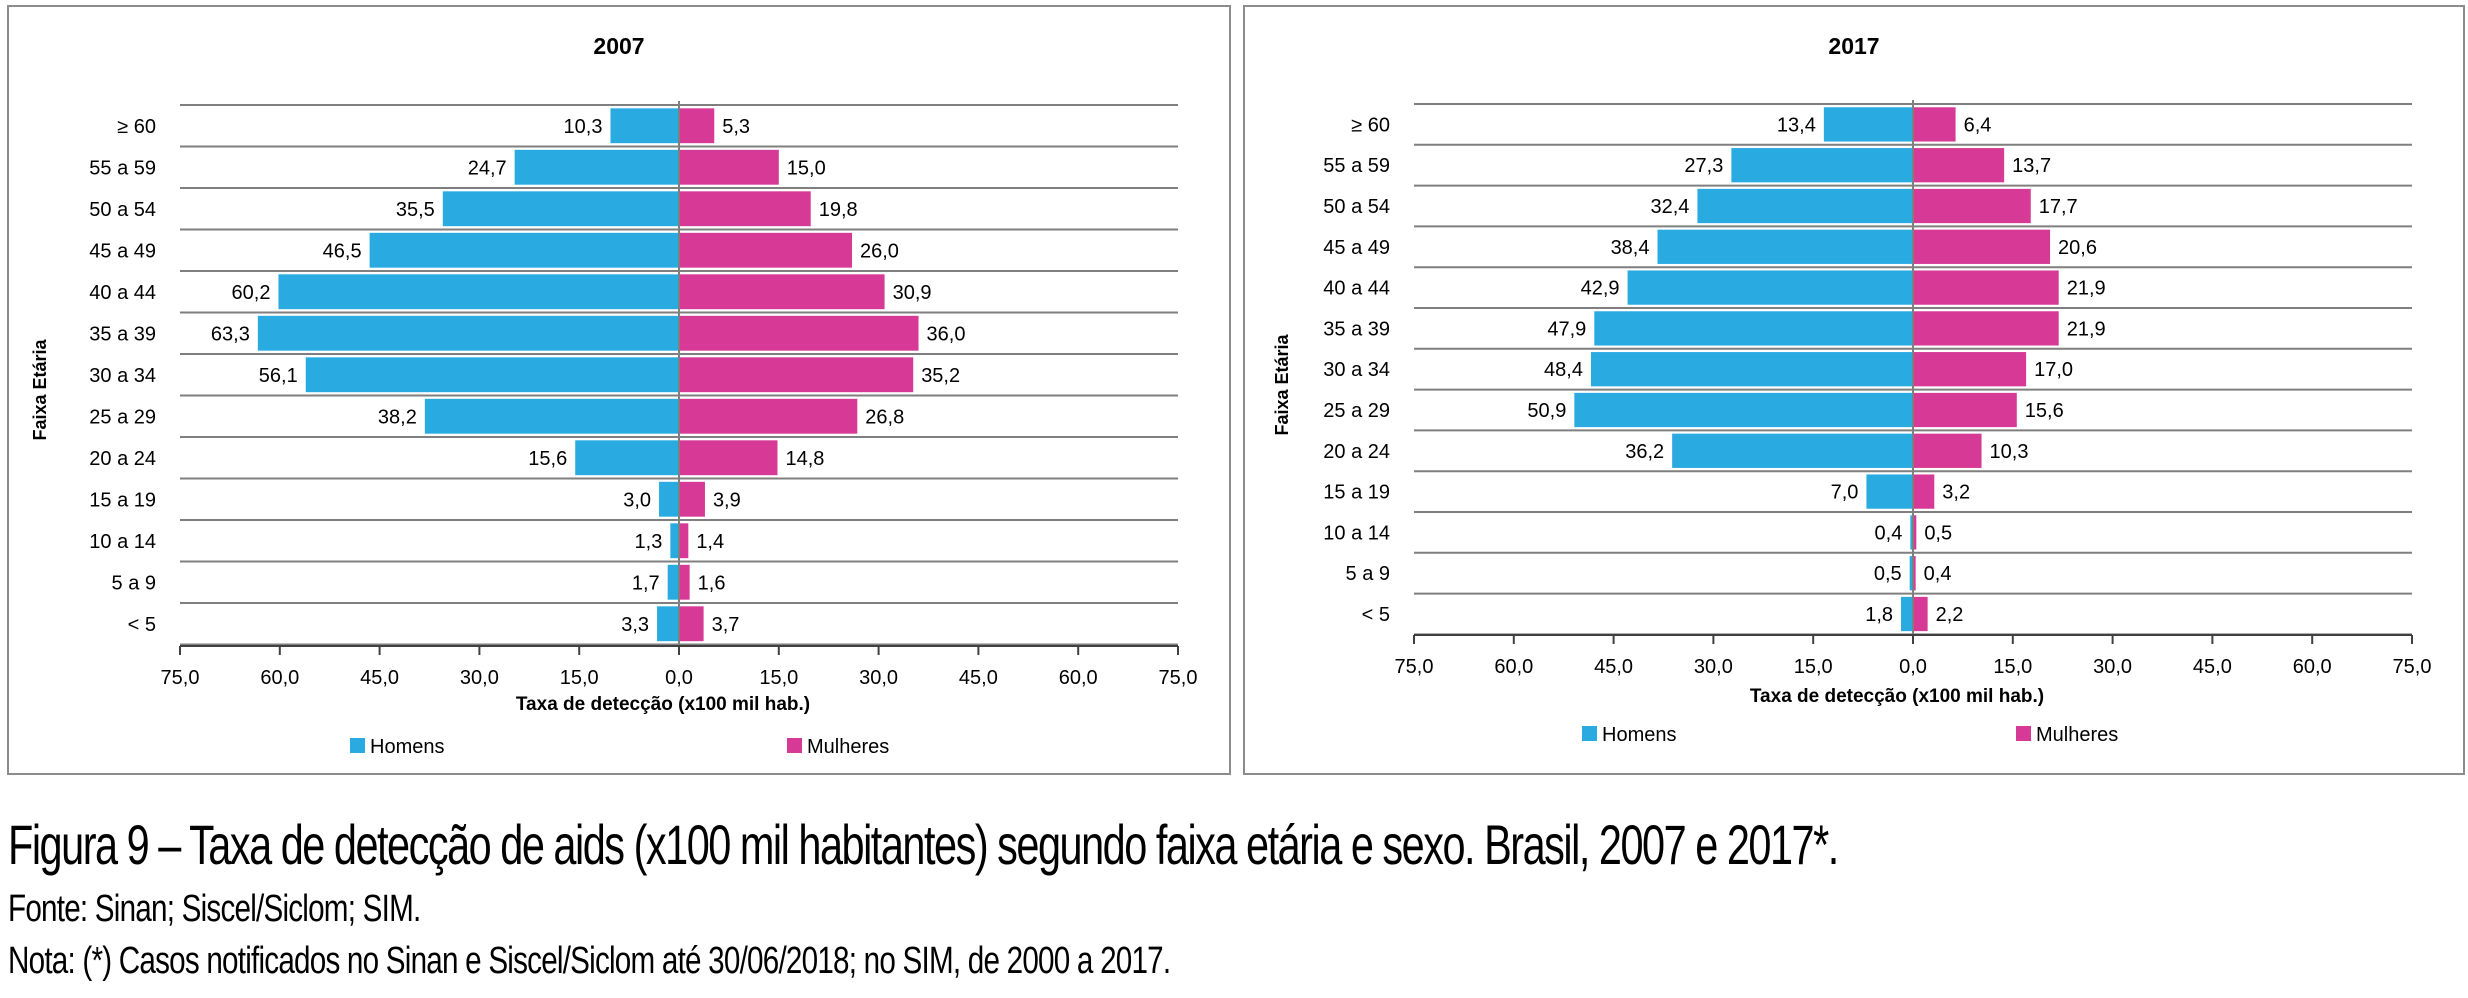  Describe the element at coordinates (1950, 615) in the screenshot. I see `data-label-mulheres: 2,2` at that location.